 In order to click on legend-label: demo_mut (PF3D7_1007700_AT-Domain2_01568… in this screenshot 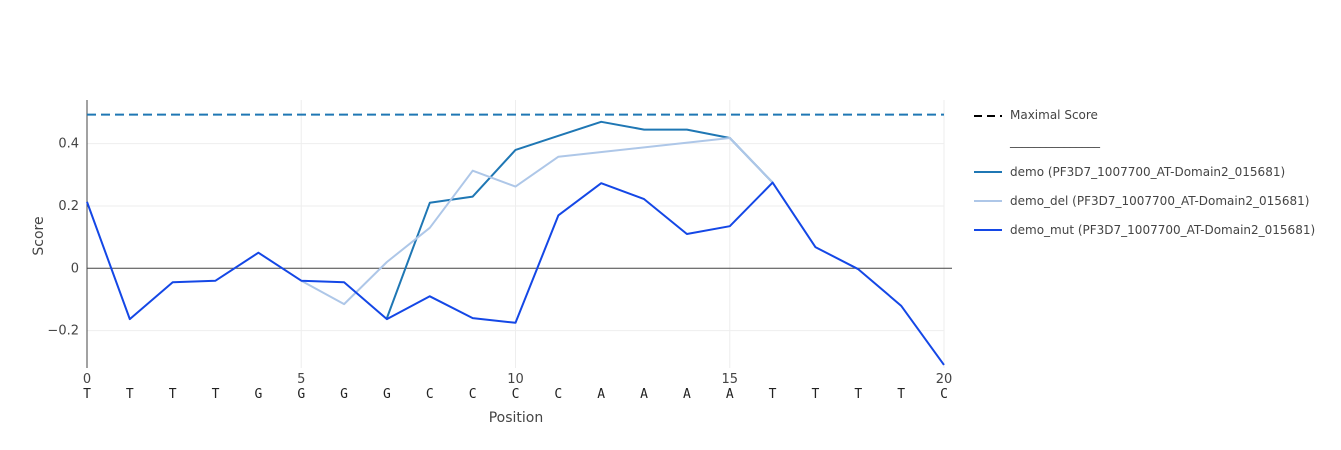, I will do `click(1162, 230)`.